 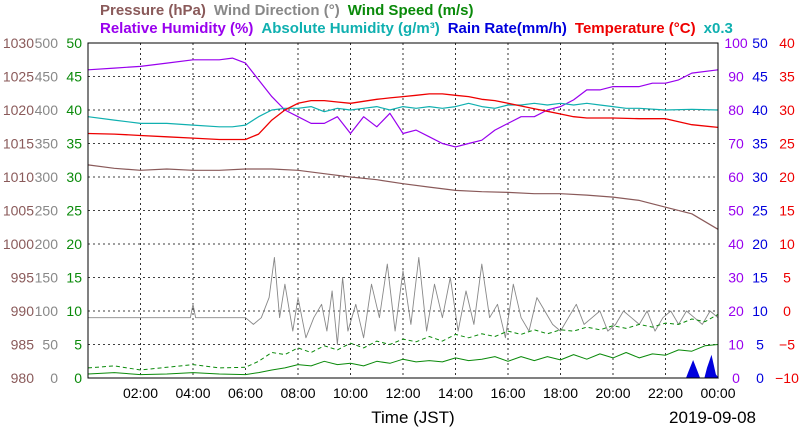 I want to click on tick-label-wind-direction: 150, so click(x=47, y=278).